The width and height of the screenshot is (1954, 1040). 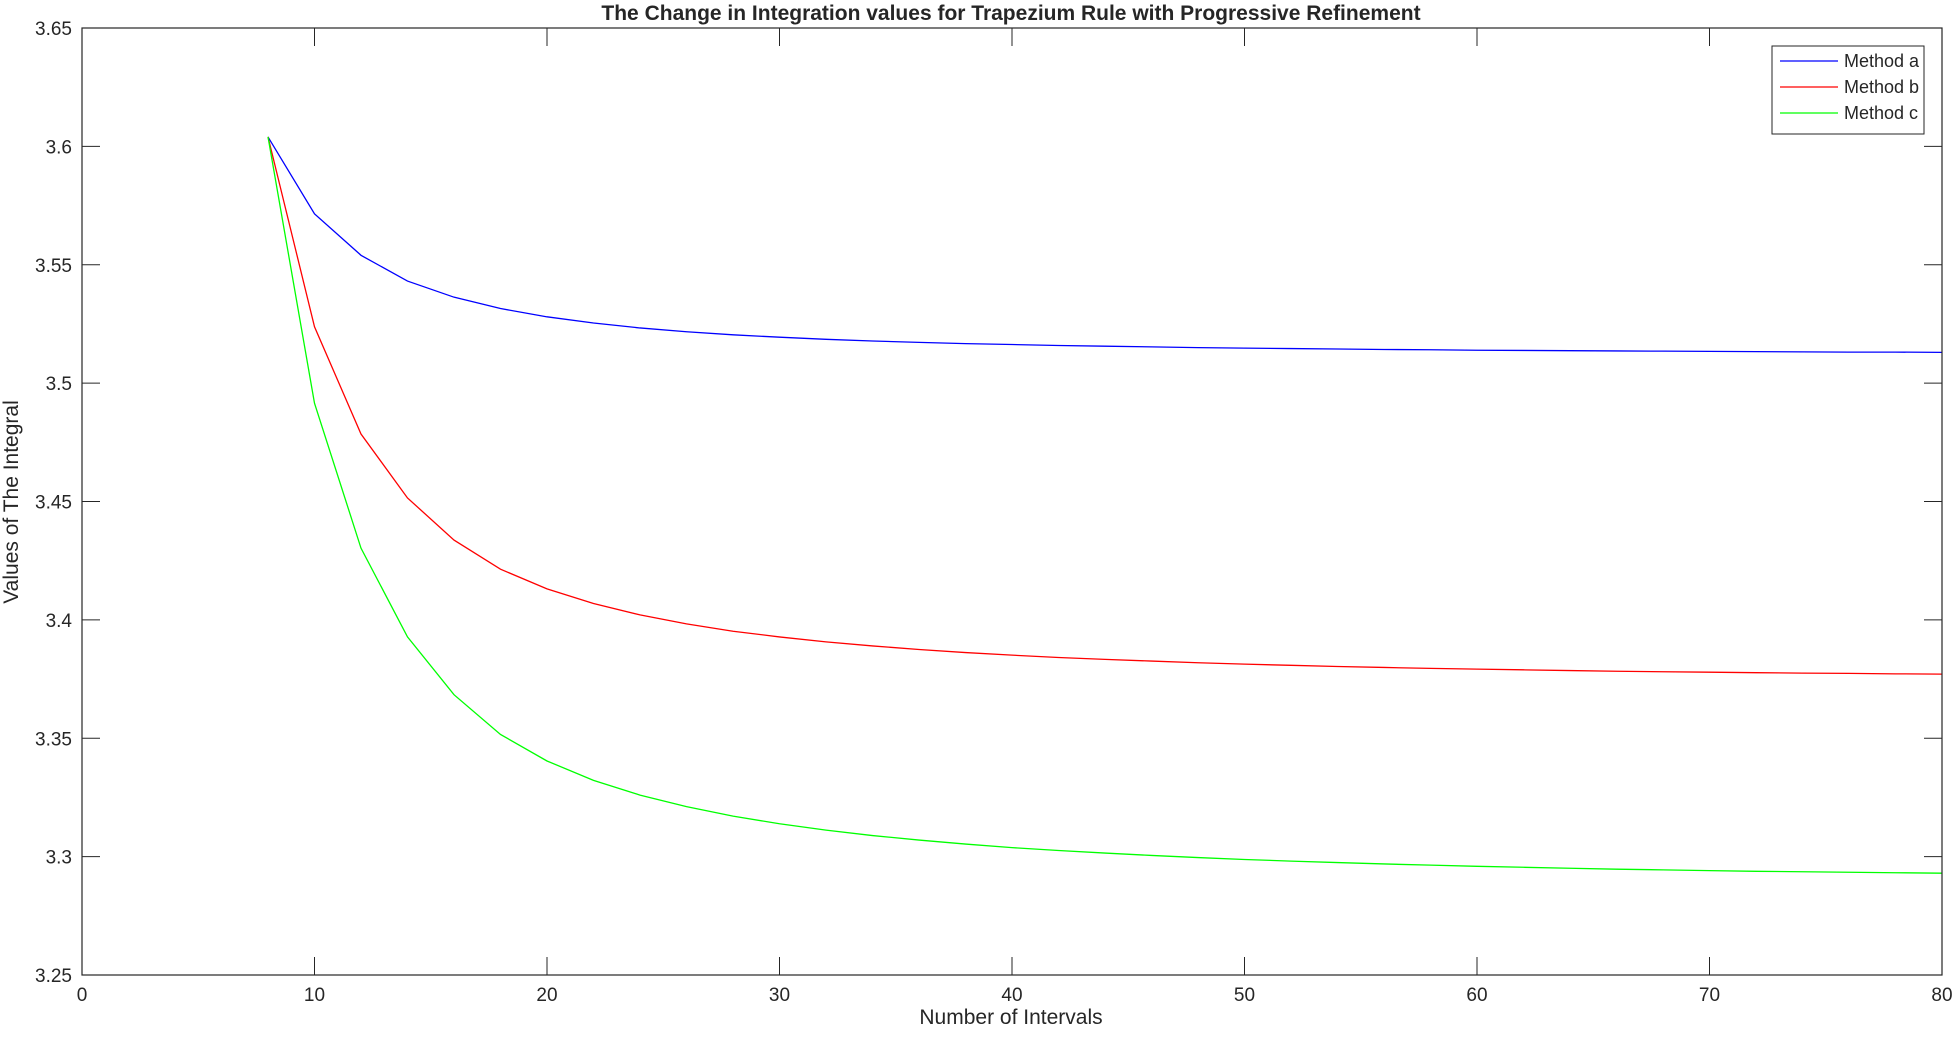 I want to click on y-tick-label: 3.65, so click(x=53, y=29).